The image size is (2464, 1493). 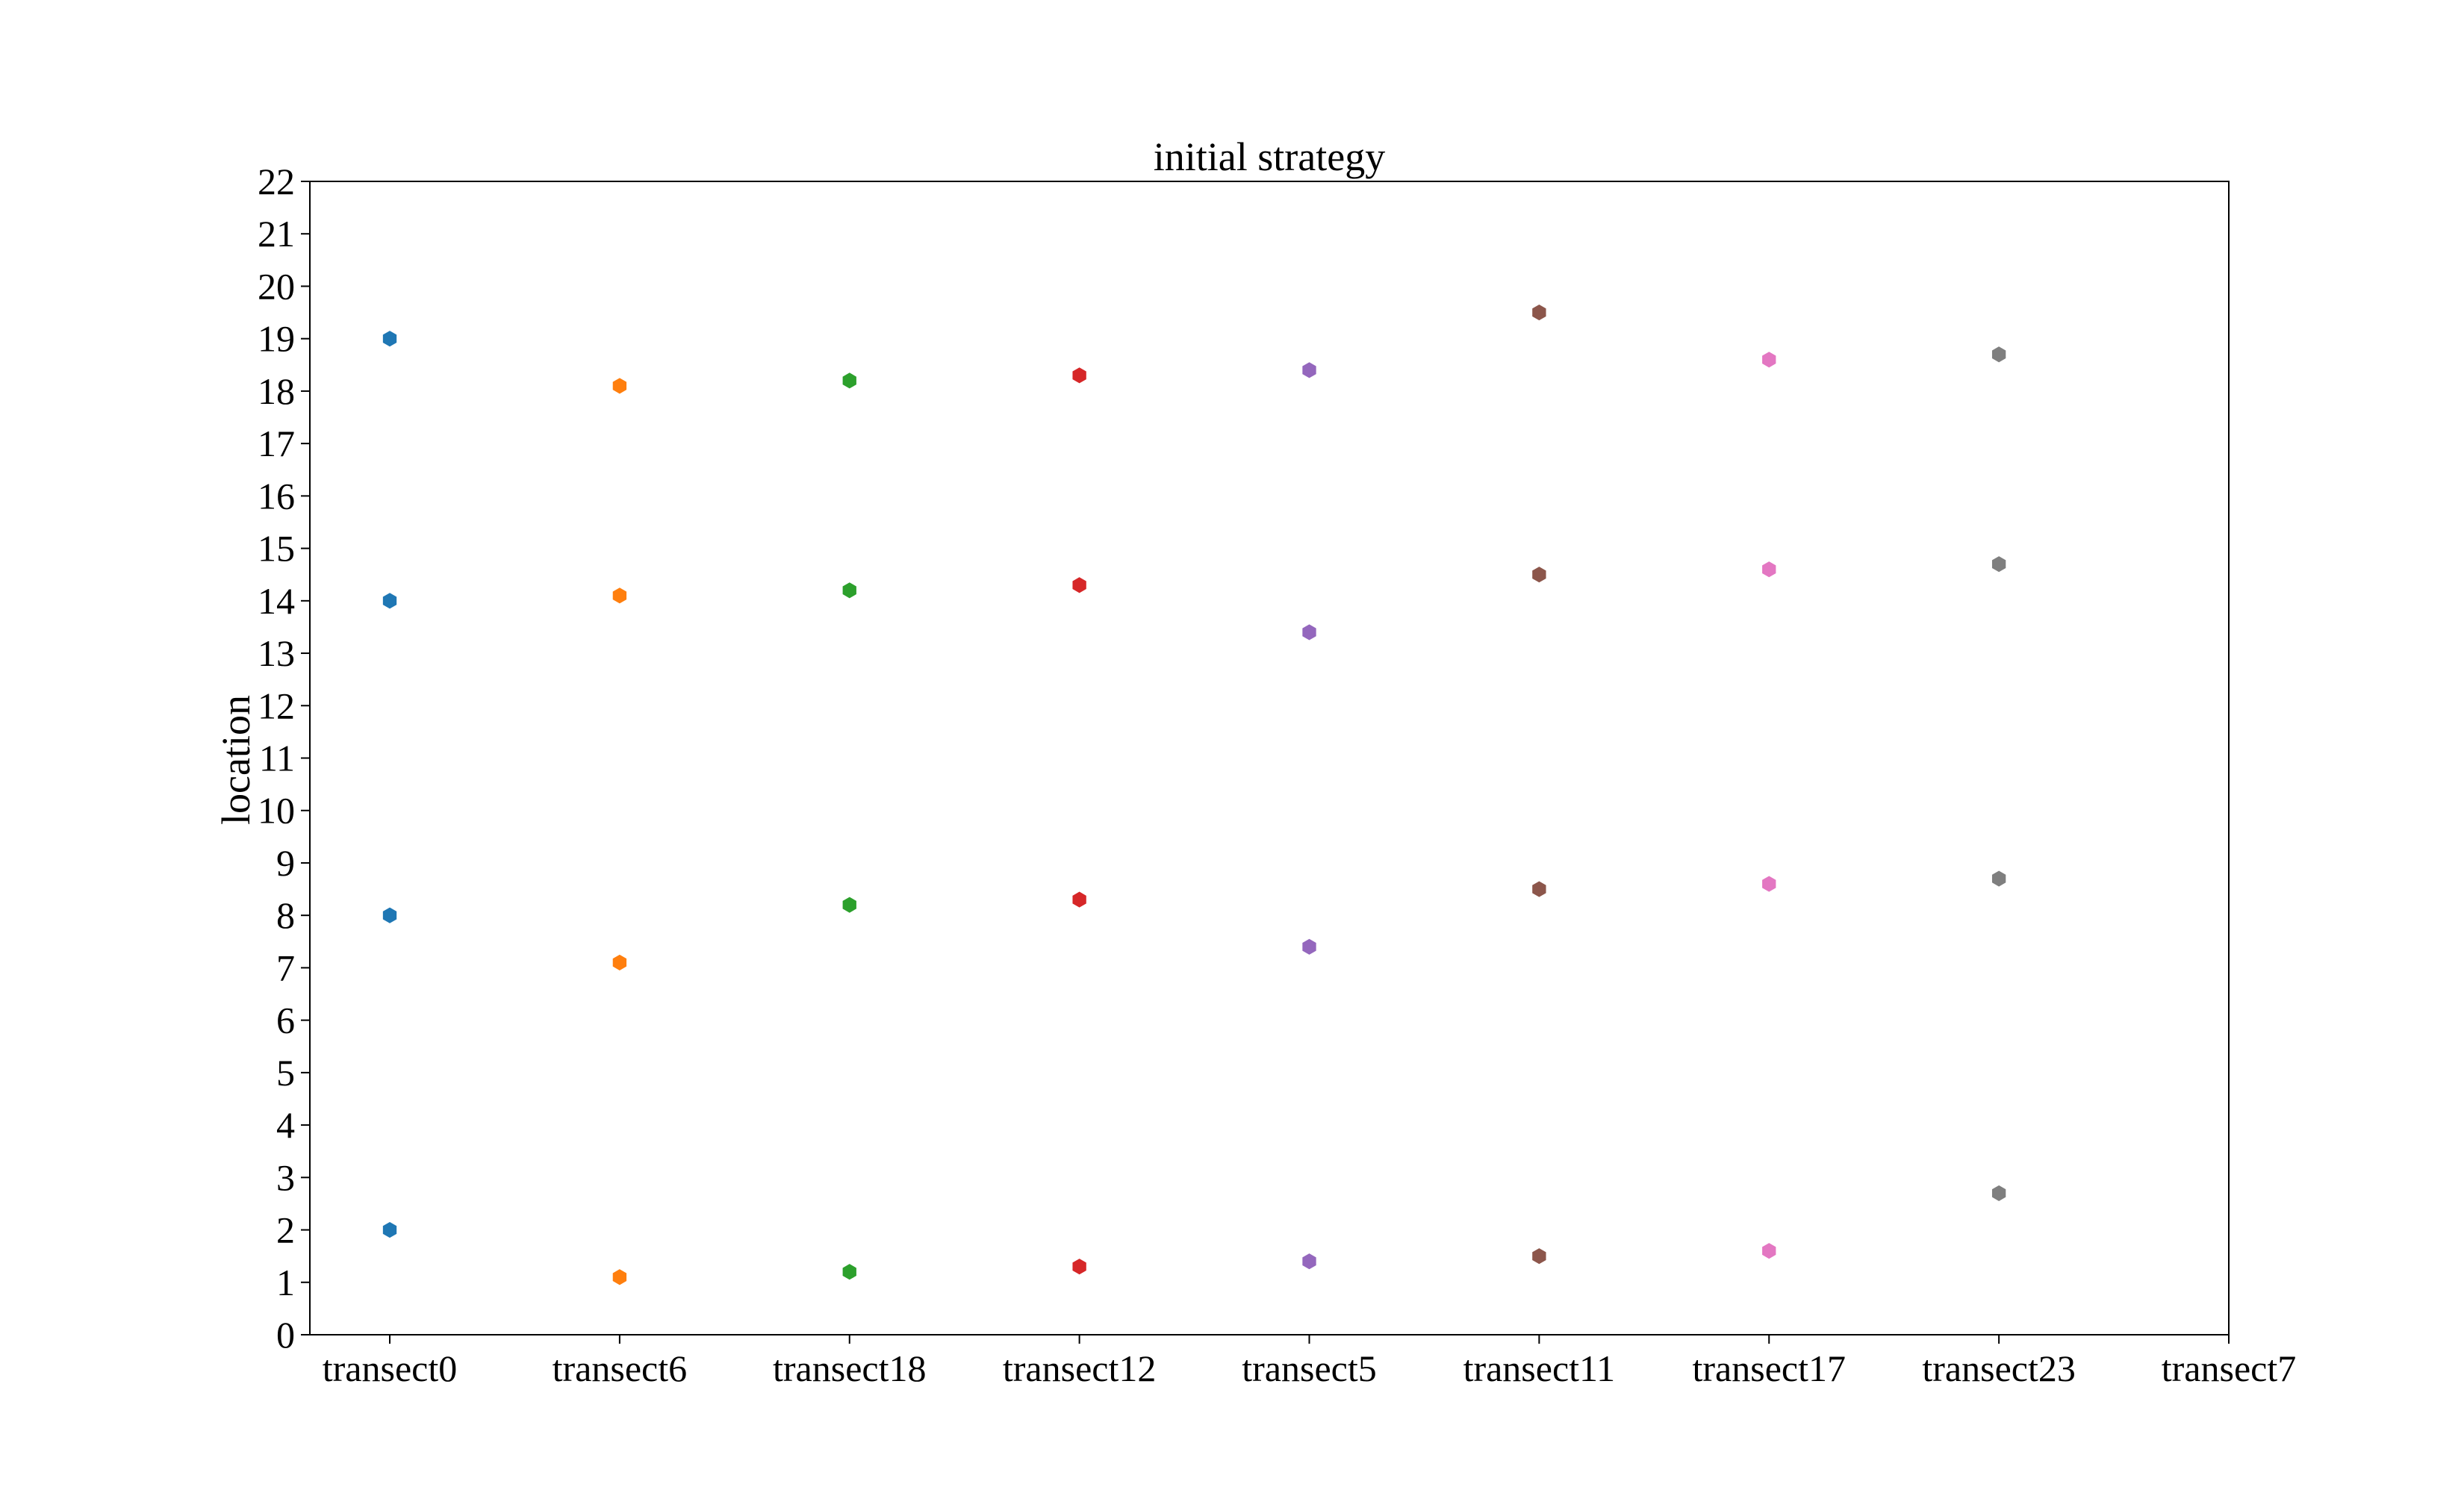 I want to click on y-tick-label: 1, so click(x=285, y=1282).